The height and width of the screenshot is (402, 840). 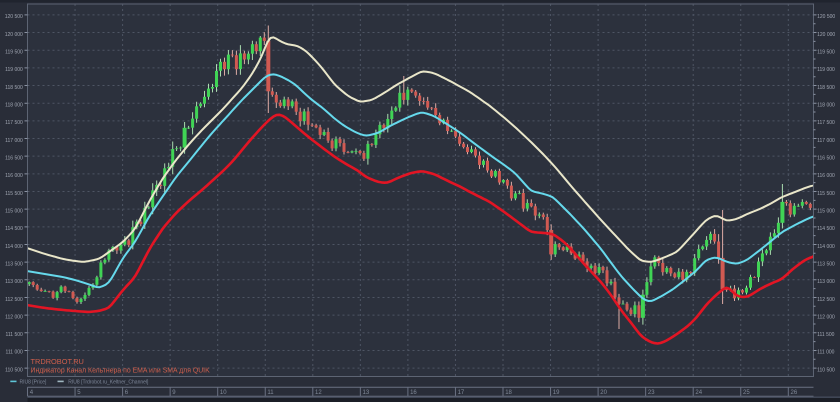 I want to click on svg-text: 4, so click(x=32, y=393).